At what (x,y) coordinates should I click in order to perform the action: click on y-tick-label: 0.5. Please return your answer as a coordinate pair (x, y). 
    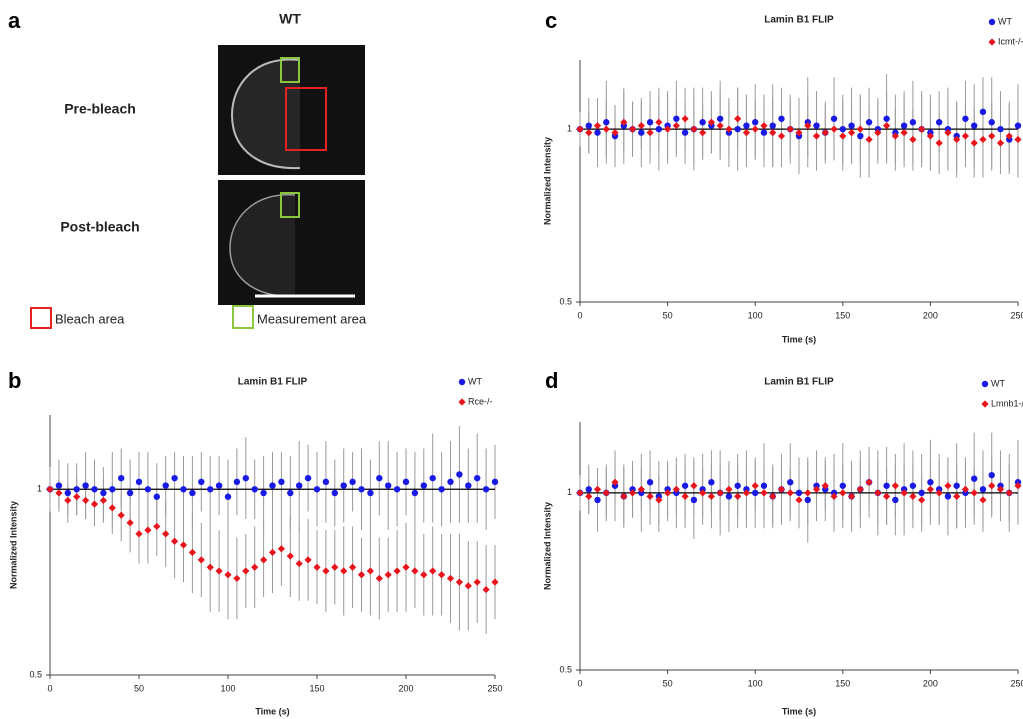
    Looking at the image, I should click on (35, 674).